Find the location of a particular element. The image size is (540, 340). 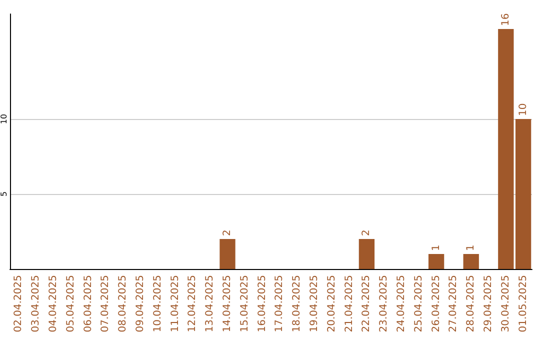

x-tick-label: 28.04.2025 is located at coordinates (471, 303).